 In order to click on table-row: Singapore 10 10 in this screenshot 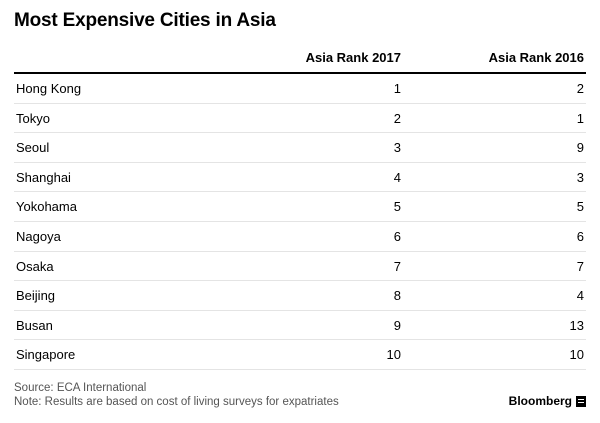, I will do `click(300, 355)`.